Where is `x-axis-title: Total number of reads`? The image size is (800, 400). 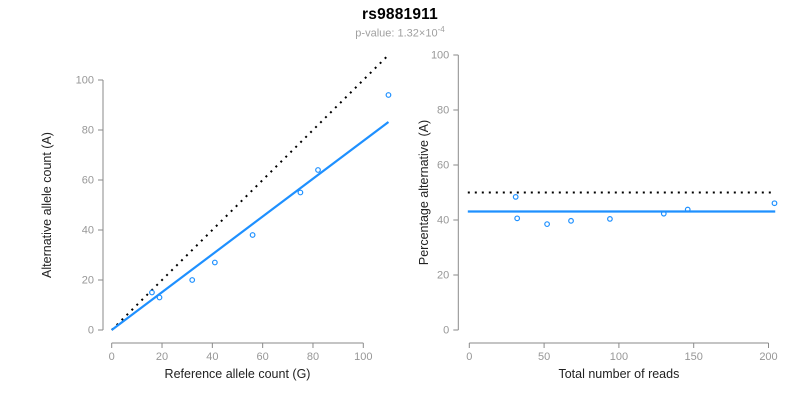 x-axis-title: Total number of reads is located at coordinates (618, 374).